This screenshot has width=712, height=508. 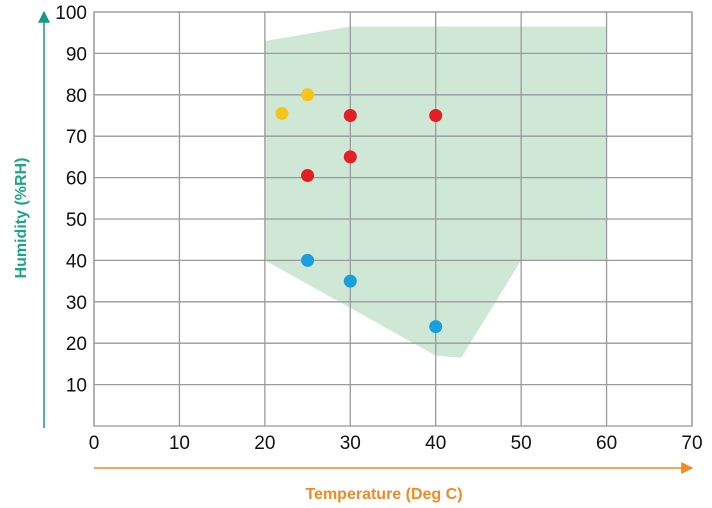 What do you see at coordinates (76, 303) in the screenshot?
I see `y-tick-label: 30` at bounding box center [76, 303].